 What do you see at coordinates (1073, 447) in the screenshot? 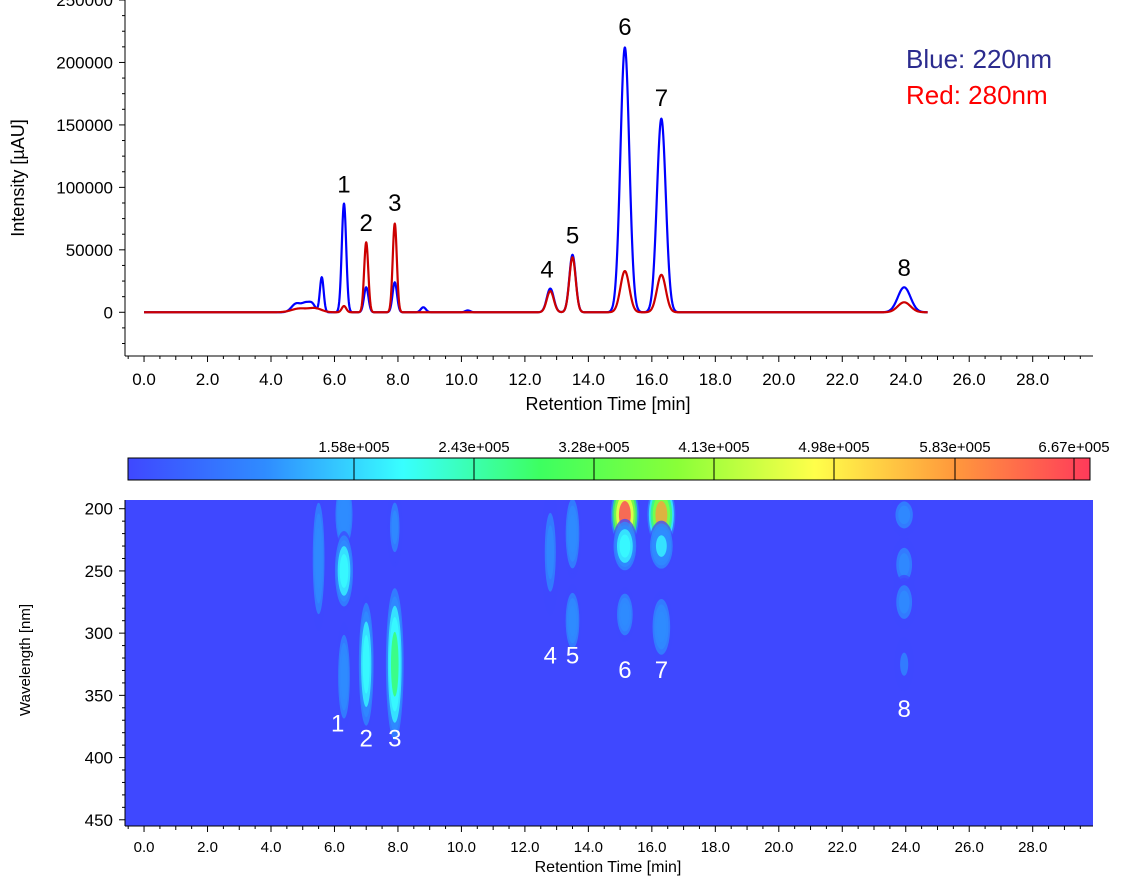
I see `colorbar-tick-label: 6.67e+005` at bounding box center [1073, 447].